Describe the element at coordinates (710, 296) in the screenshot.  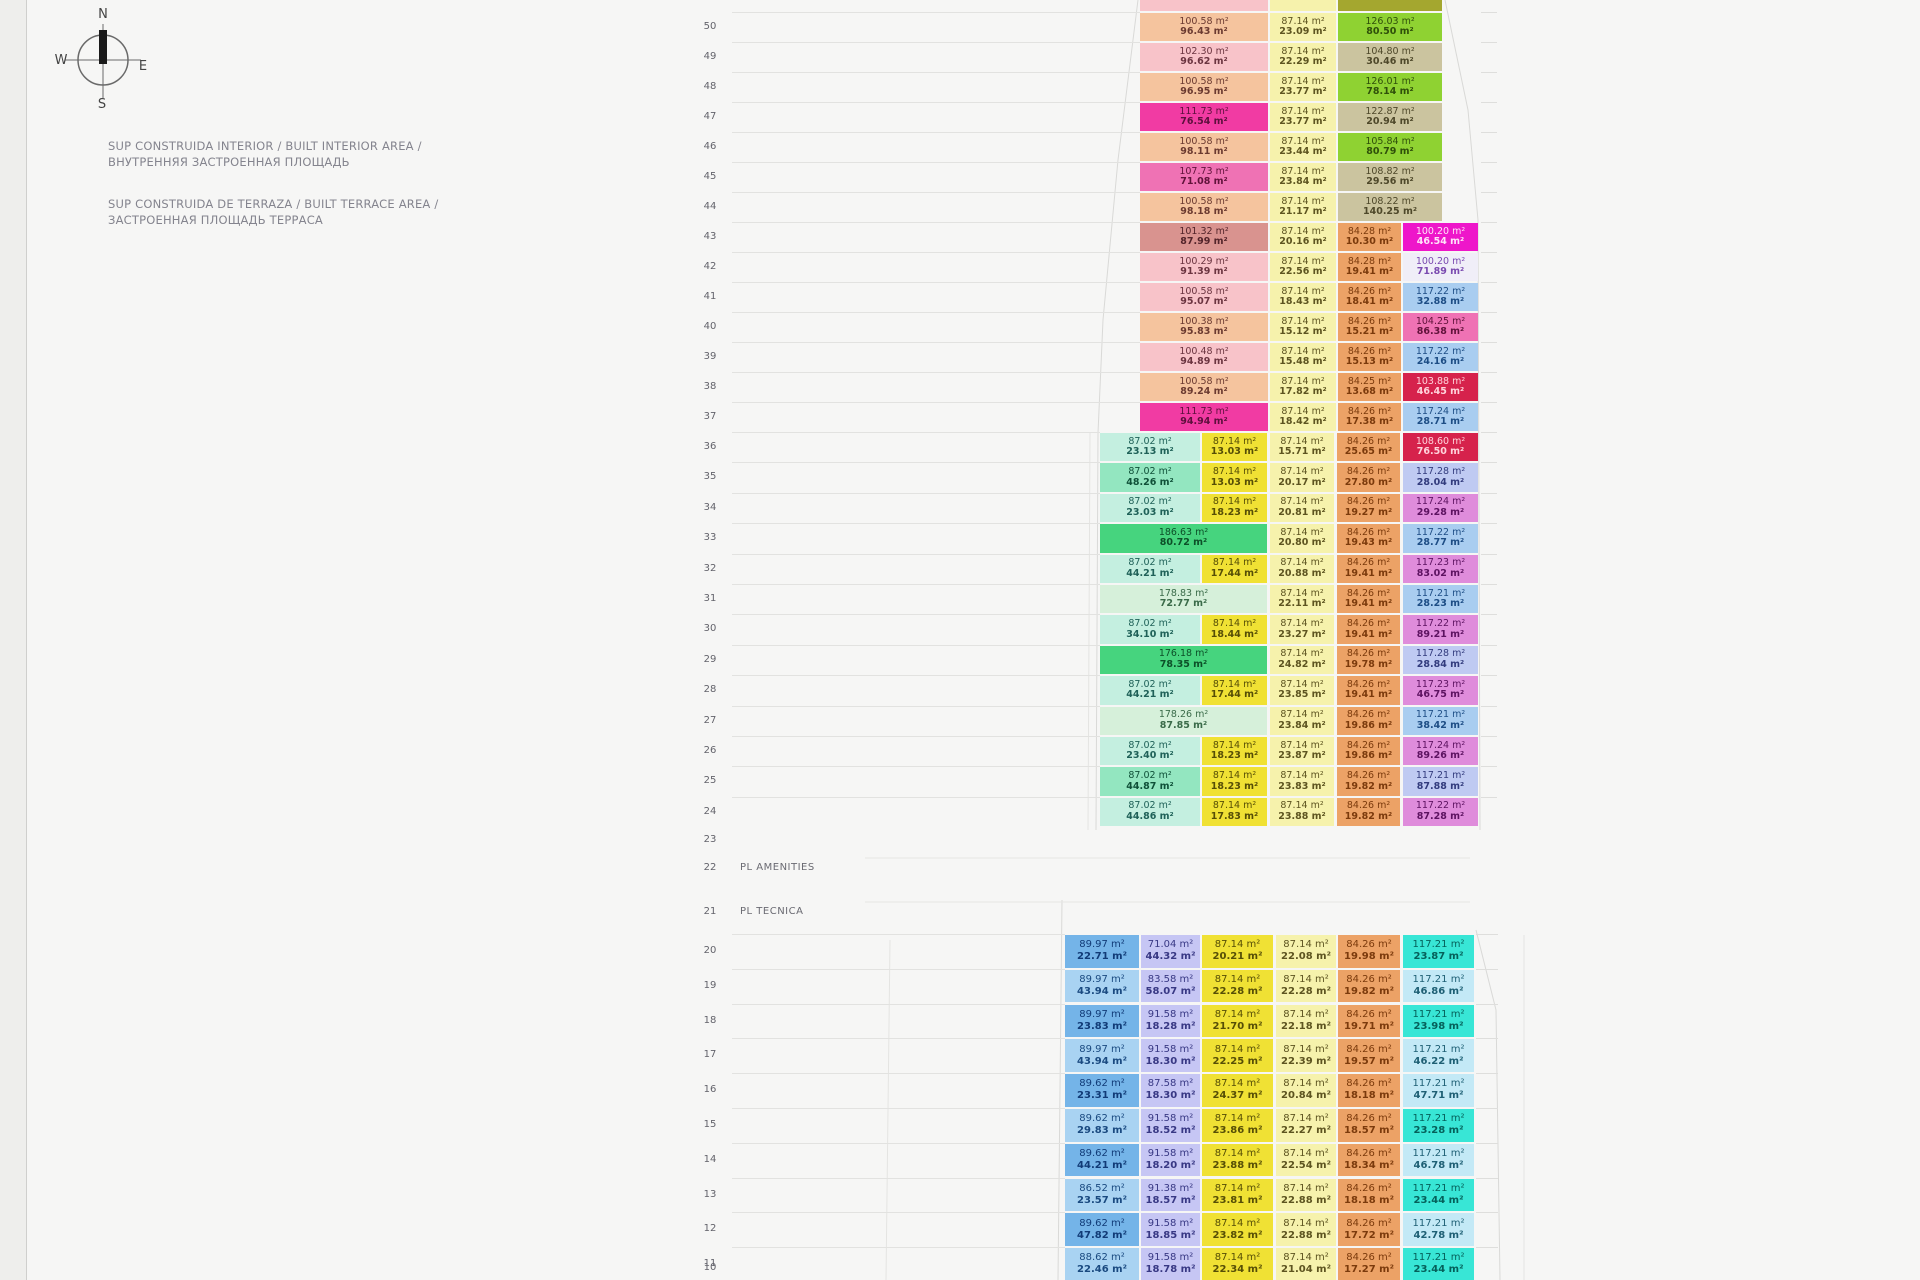
I see `floor-number: 41` at that location.